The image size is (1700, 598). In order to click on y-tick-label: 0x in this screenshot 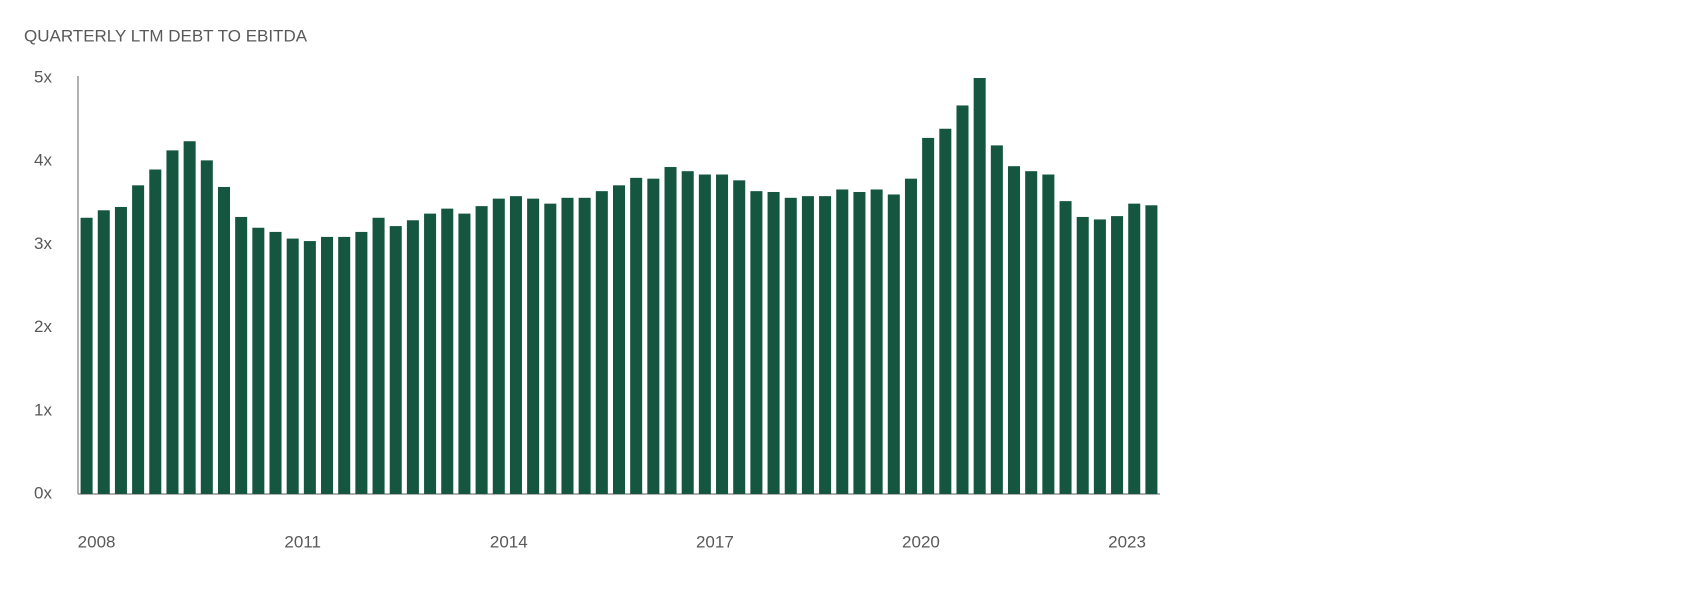, I will do `click(43, 492)`.